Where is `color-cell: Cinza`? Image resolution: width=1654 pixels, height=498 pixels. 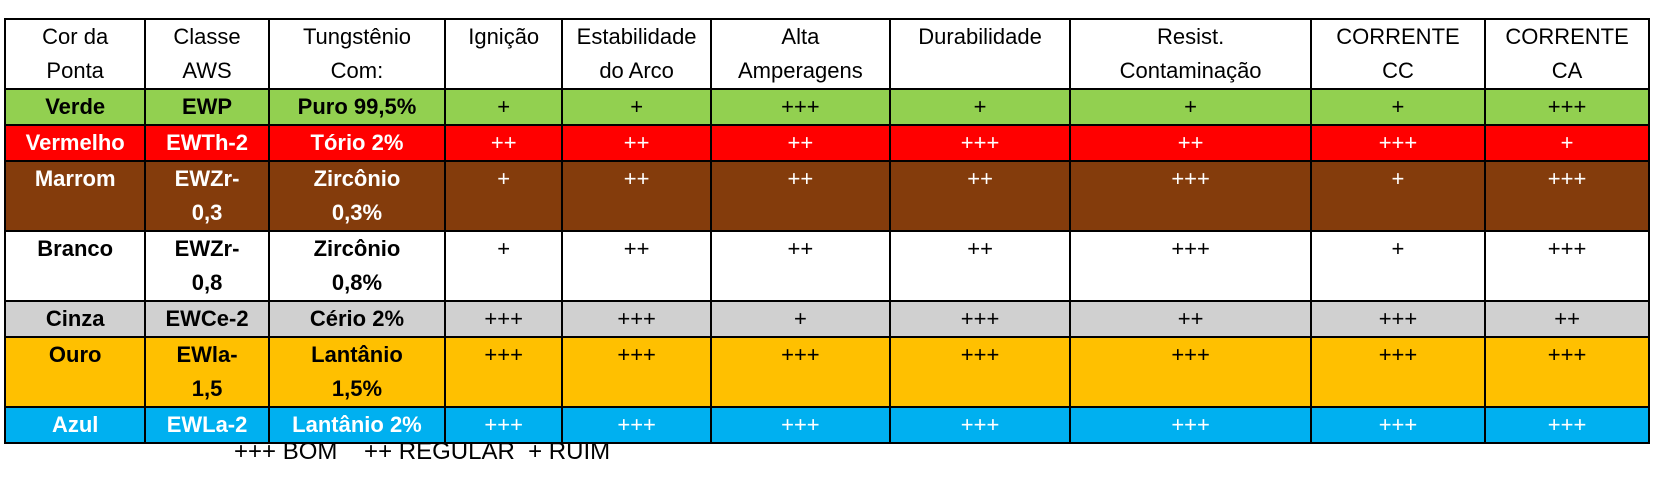 color-cell: Cinza is located at coordinates (75, 319).